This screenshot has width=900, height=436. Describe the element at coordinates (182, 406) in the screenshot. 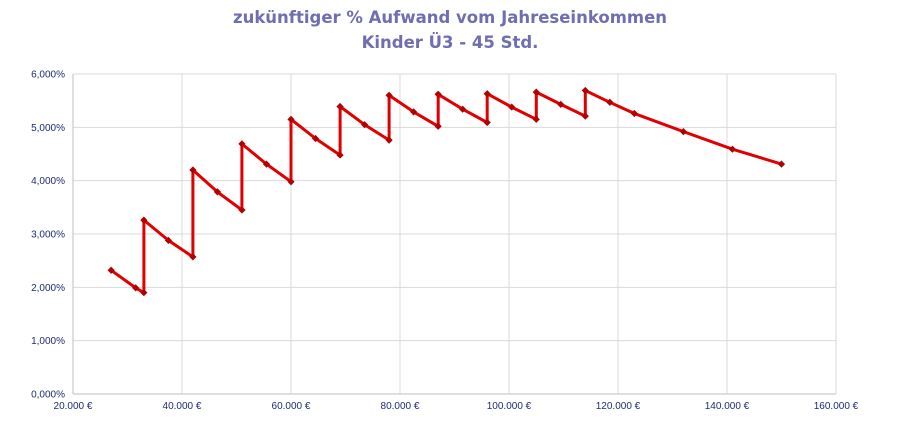

I see `x-tick-label: 40.000 €` at that location.